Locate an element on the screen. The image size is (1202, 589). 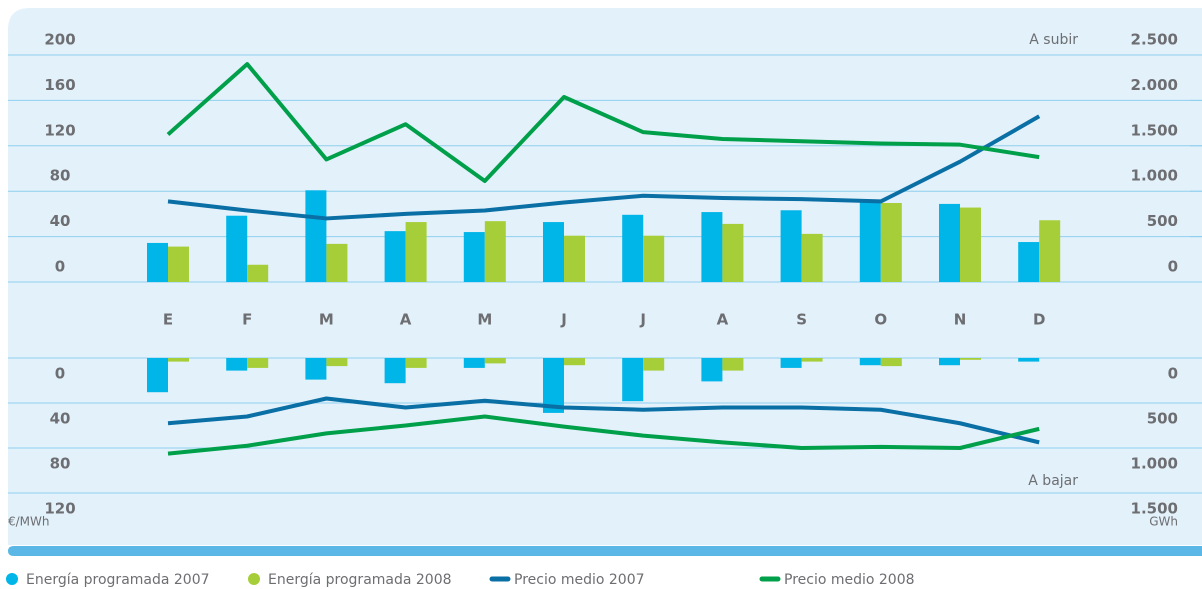
y2-tick-label: 2.000 is located at coordinates (1154, 85).